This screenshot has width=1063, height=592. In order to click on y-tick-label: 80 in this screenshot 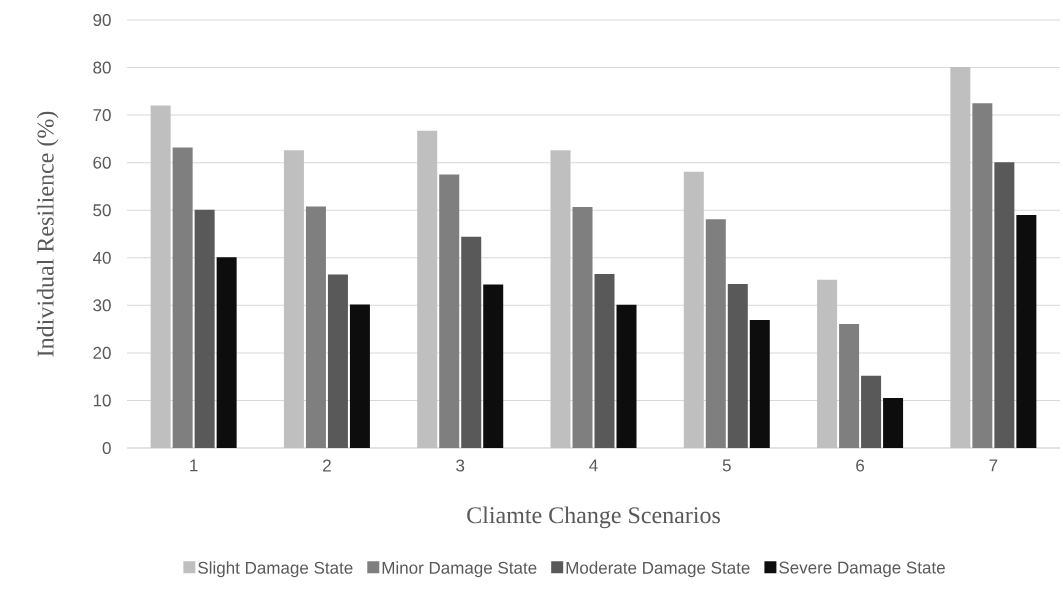, I will do `click(102, 67)`.